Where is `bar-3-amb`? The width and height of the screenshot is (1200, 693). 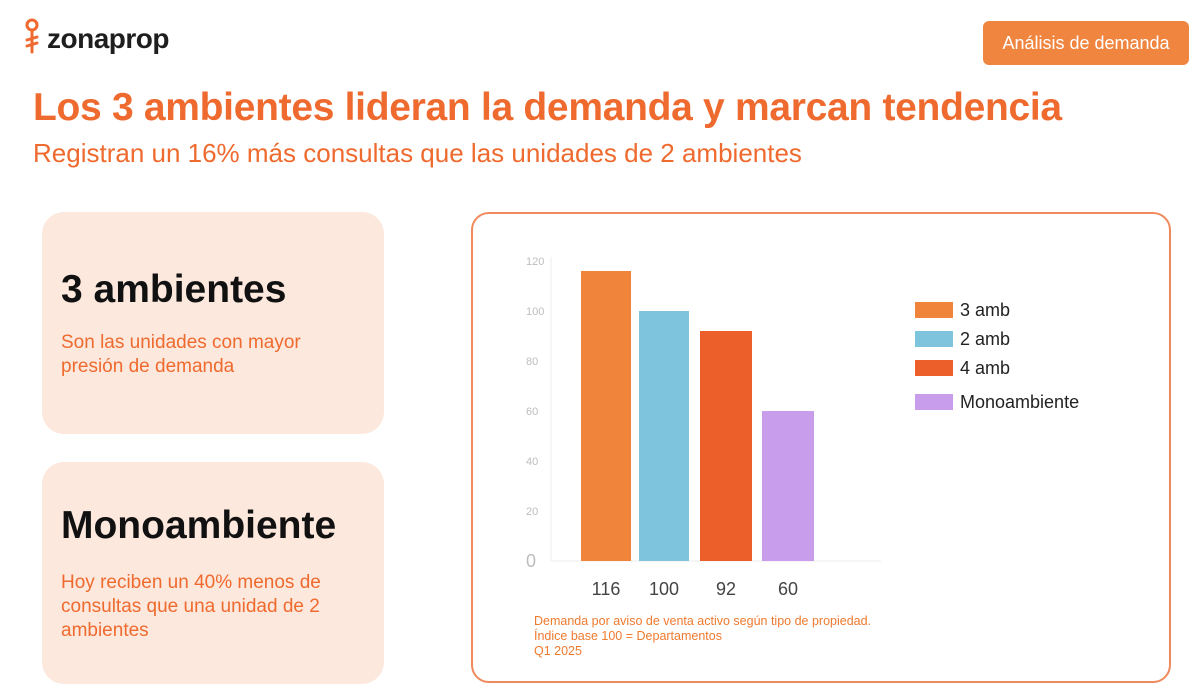
bar-3-amb is located at coordinates (606, 416).